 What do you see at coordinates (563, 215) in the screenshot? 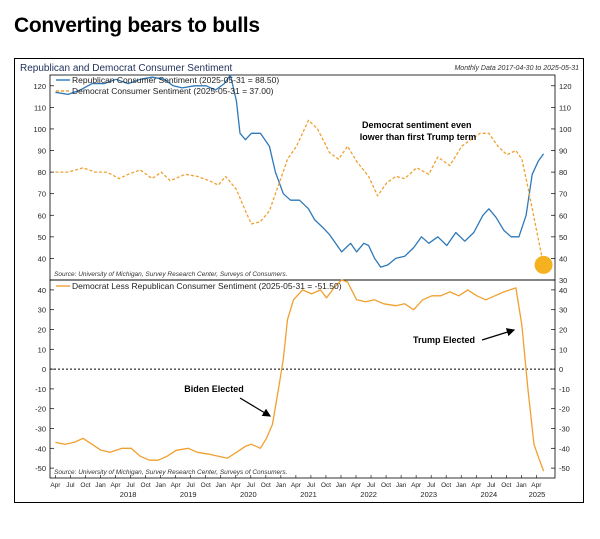
I see `y-tick-label-right: 60` at bounding box center [563, 215].